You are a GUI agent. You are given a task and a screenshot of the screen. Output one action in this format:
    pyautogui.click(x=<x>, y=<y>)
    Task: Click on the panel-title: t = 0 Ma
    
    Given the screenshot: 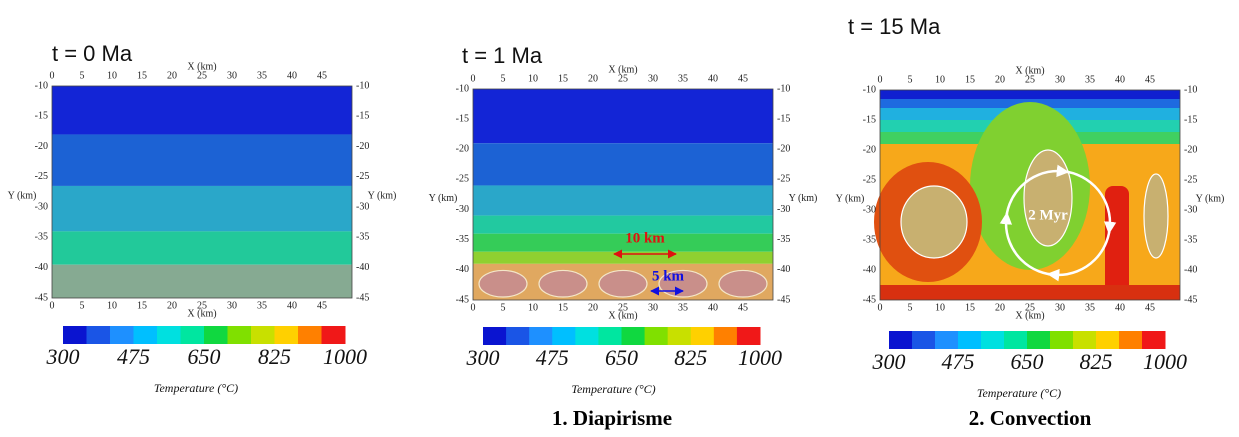 What is the action you would take?
    pyautogui.click(x=92, y=53)
    